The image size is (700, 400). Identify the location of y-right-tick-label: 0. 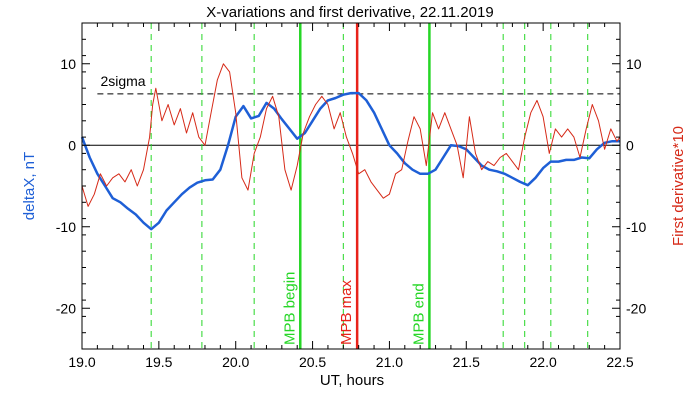
(630, 145).